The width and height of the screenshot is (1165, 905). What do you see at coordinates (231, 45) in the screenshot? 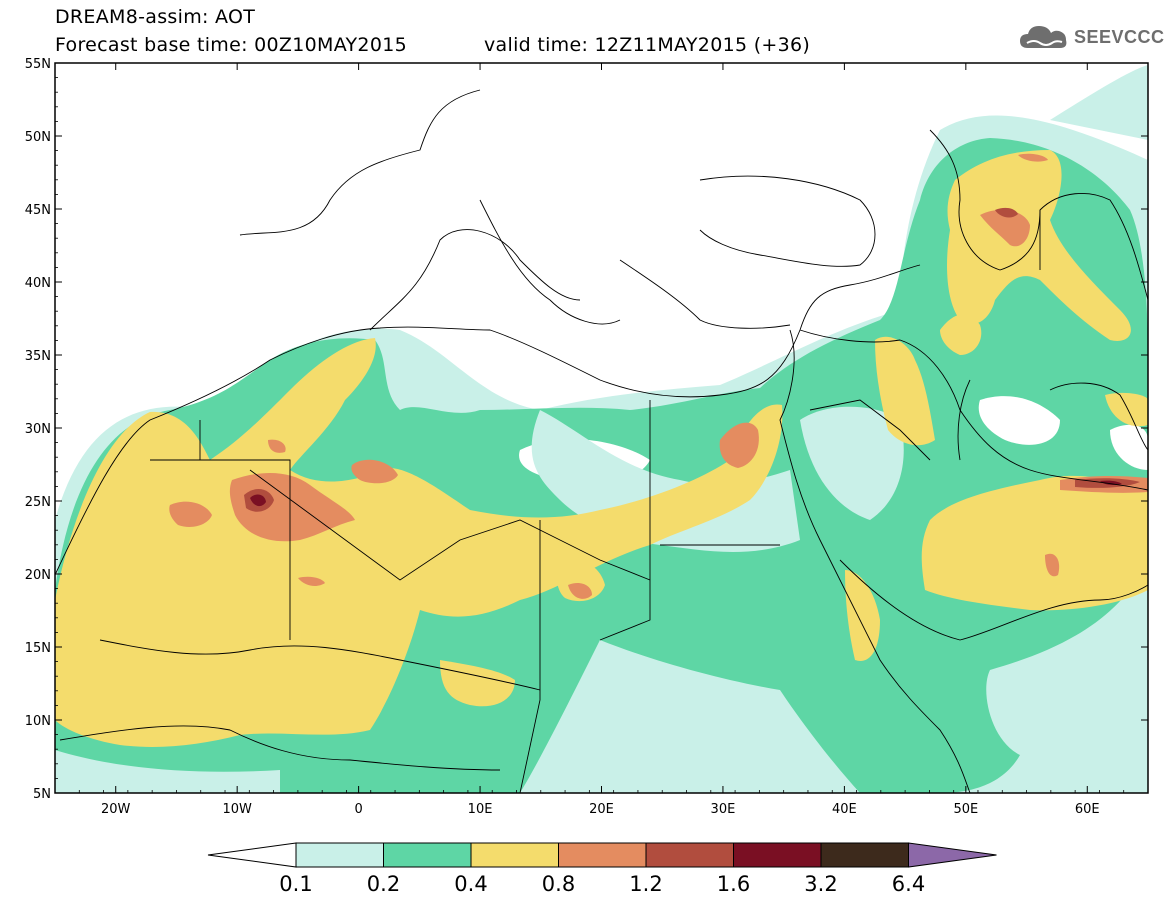
I see `base-time-label: Forecast base time: 00Z10MAY2015` at bounding box center [231, 45].